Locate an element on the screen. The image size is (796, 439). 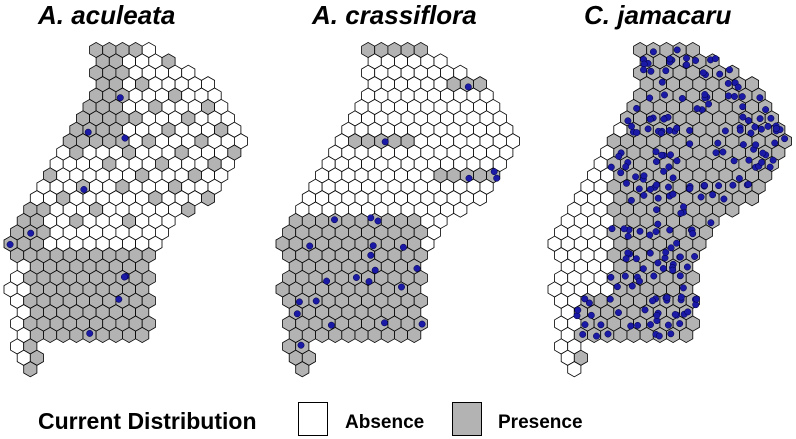
legend-title: Current Distribution is located at coordinates (147, 421).